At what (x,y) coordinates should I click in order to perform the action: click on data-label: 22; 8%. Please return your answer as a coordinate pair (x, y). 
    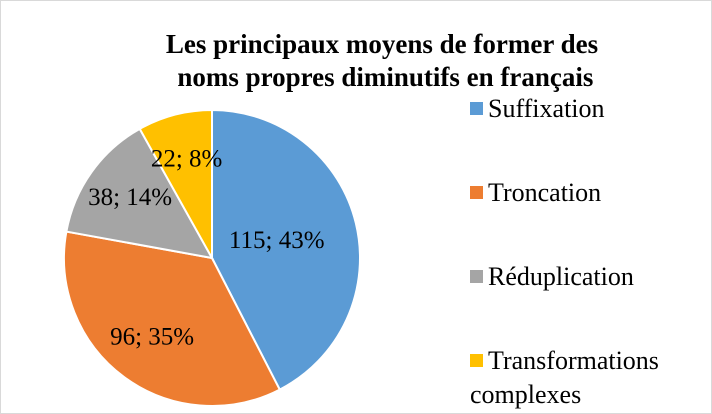
    Looking at the image, I should click on (187, 158).